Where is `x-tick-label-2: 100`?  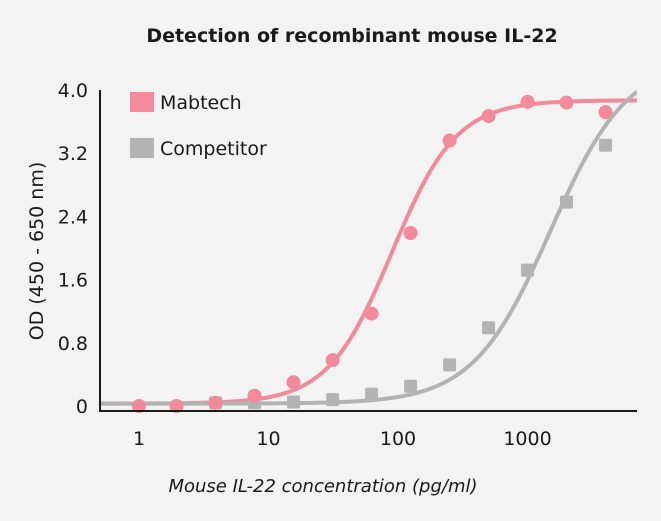
x-tick-label-2: 100 is located at coordinates (398, 439).